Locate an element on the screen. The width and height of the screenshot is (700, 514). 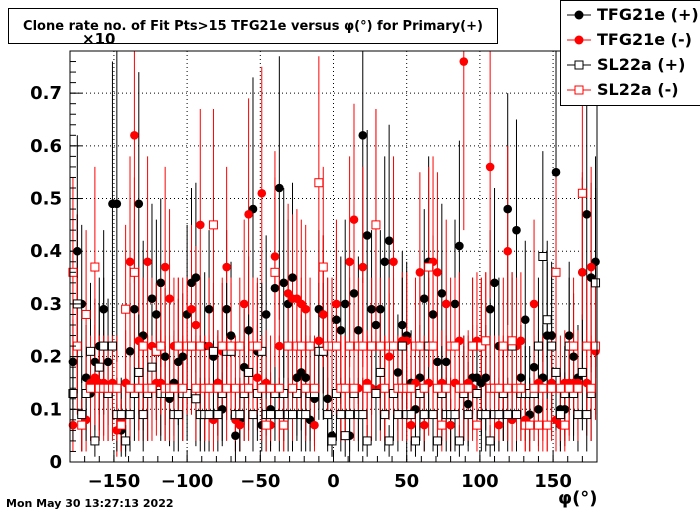
y-tick-label: 0.5 is located at coordinates (46, 199).